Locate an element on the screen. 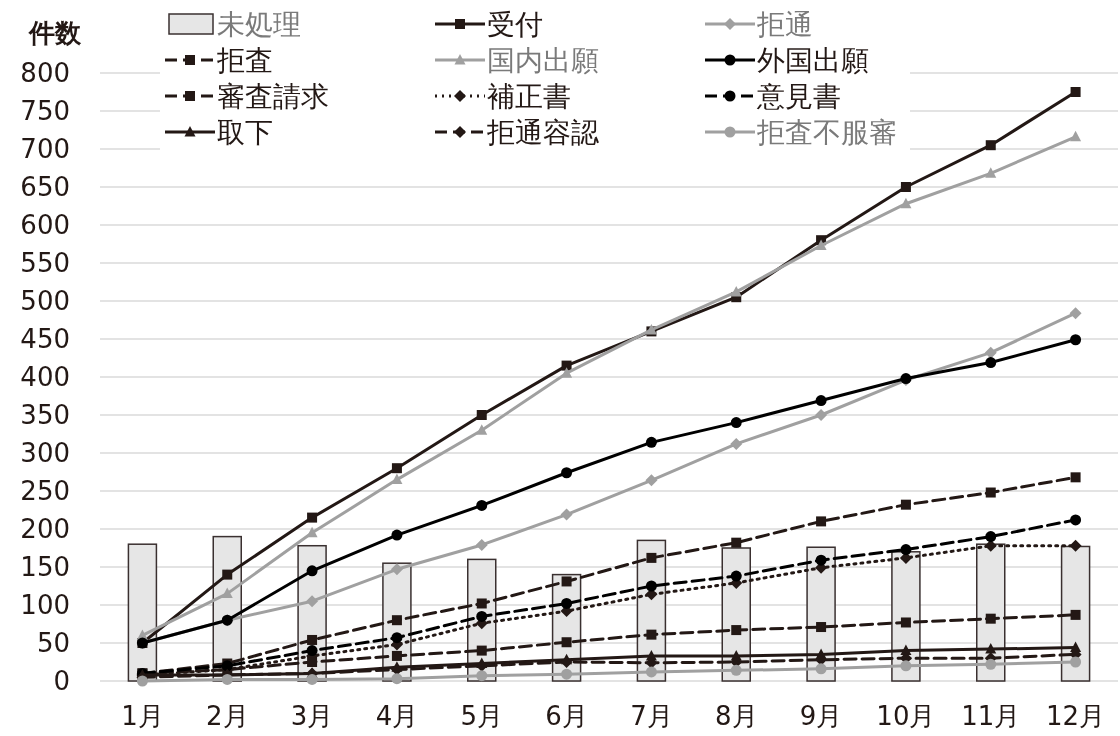 Image resolution: width=1120 pixels, height=736 pixels. x-tick-label: 11月 is located at coordinates (991, 716).